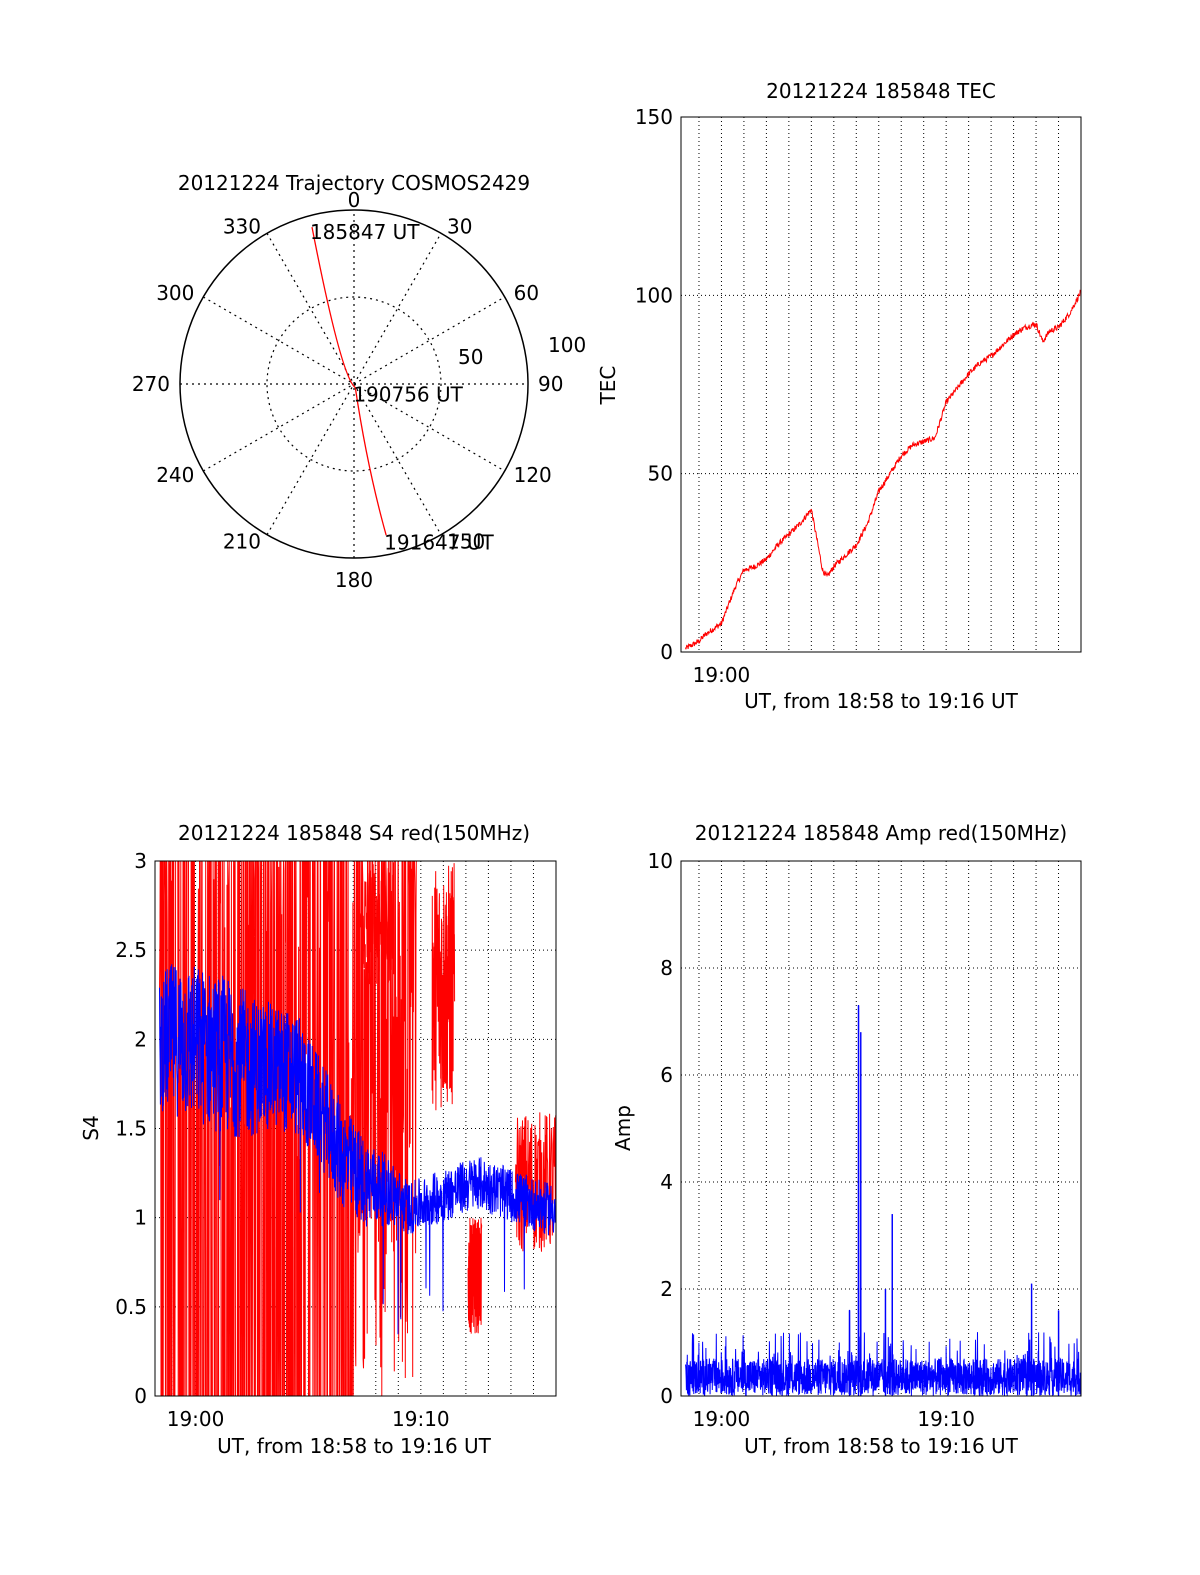 The image size is (1200, 1575). I want to click on s4-ytick-label: 1.5, so click(131, 1129).